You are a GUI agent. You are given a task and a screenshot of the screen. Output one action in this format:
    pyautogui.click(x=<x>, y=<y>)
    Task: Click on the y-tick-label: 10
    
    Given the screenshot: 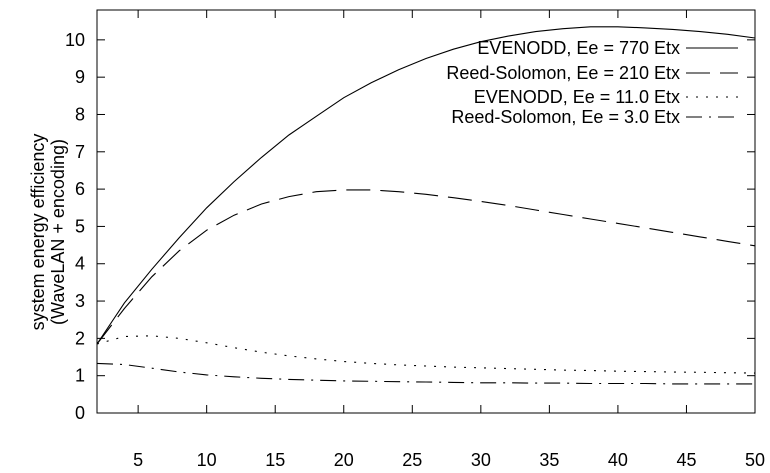 What is the action you would take?
    pyautogui.click(x=75, y=40)
    